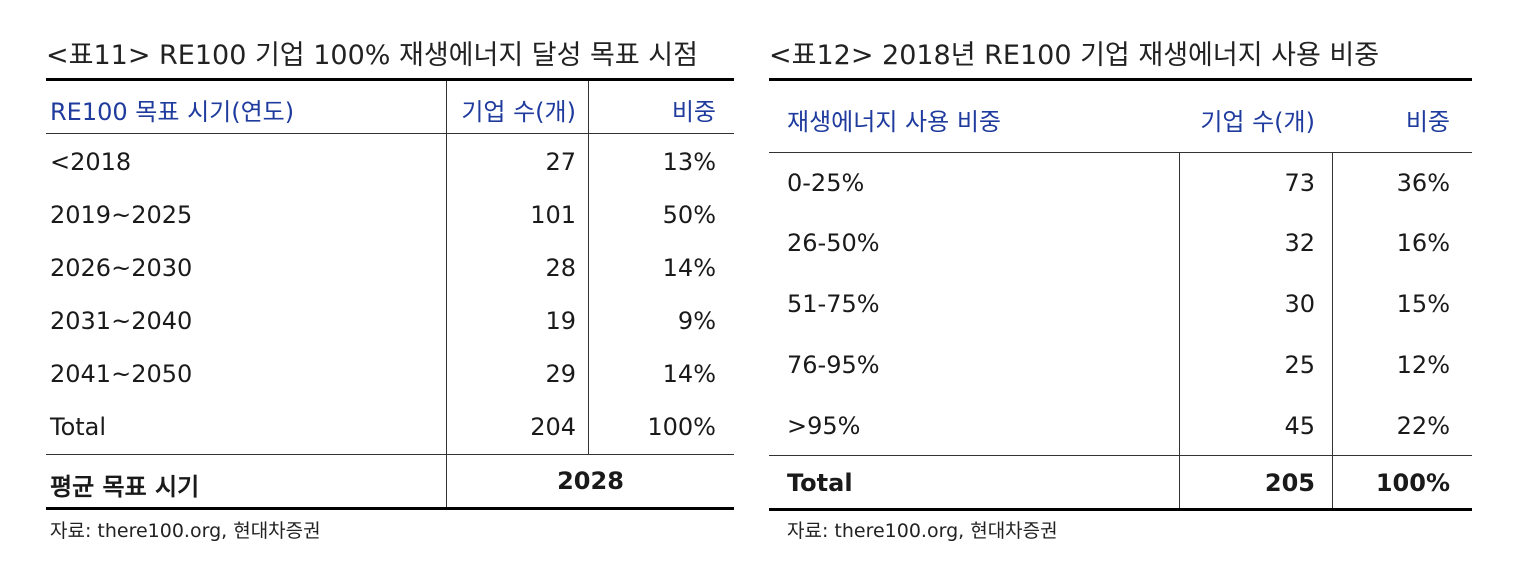 The width and height of the screenshot is (1529, 571). What do you see at coordinates (1299, 243) in the screenshot?
I see `table12-cell-count: 32` at bounding box center [1299, 243].